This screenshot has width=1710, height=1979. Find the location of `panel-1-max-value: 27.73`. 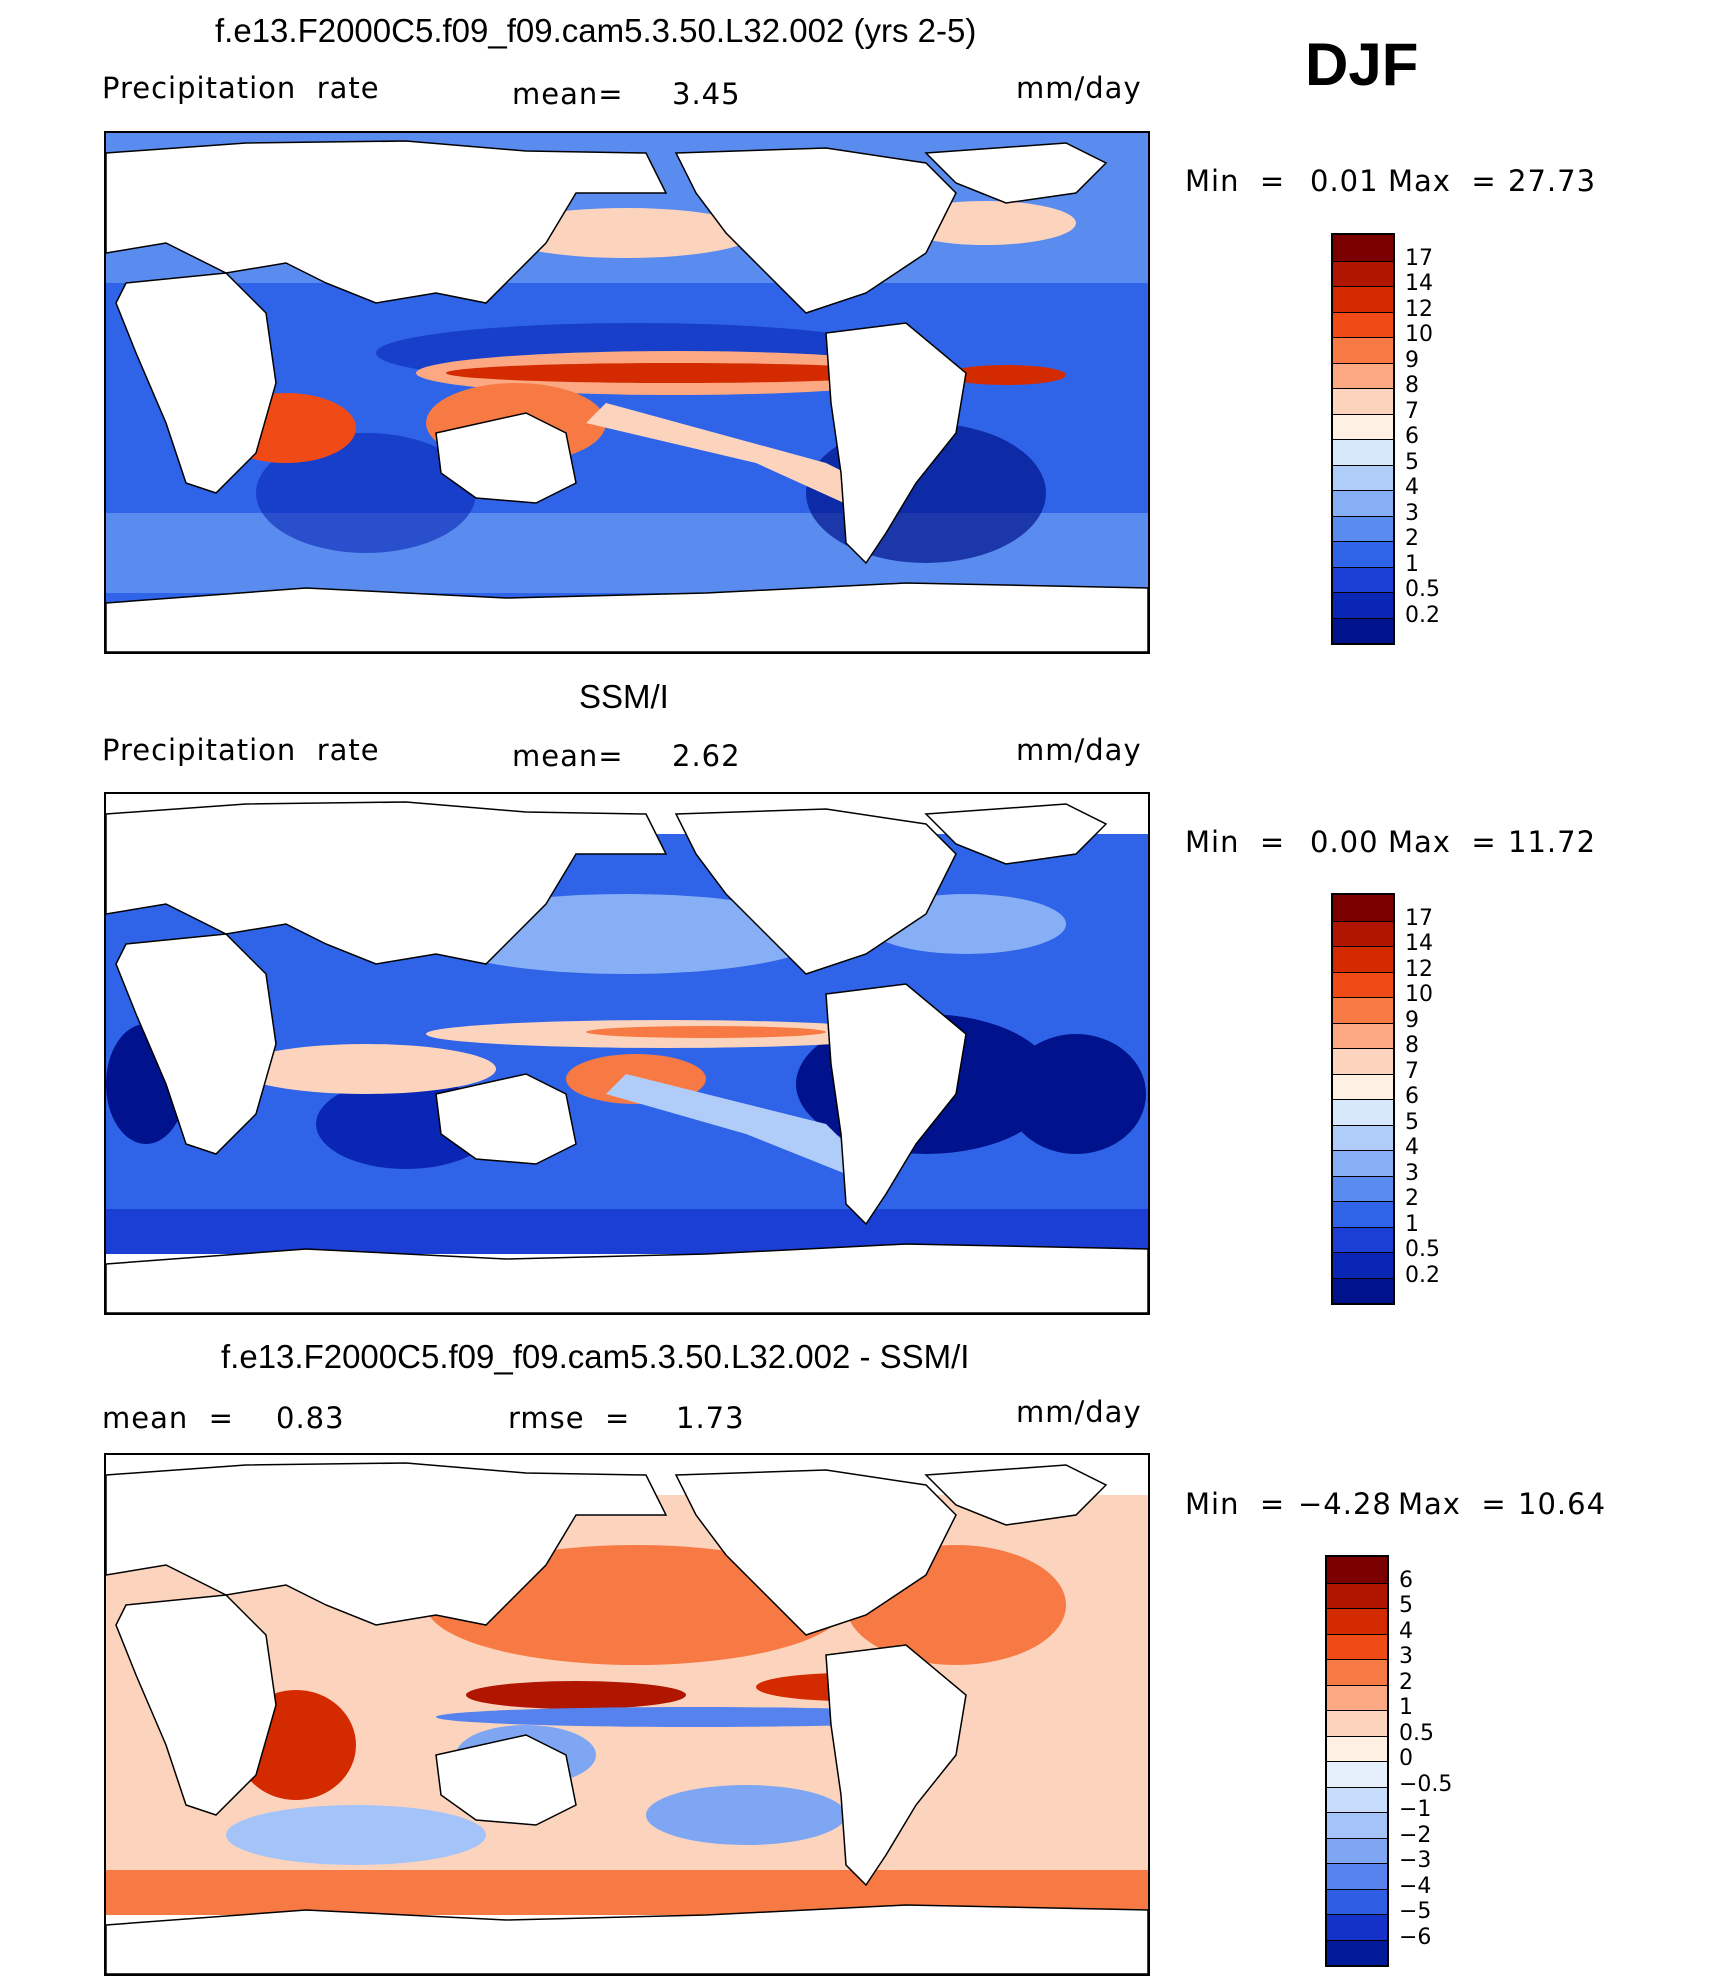

panel-1-max-value: 27.73 is located at coordinates (1552, 181).